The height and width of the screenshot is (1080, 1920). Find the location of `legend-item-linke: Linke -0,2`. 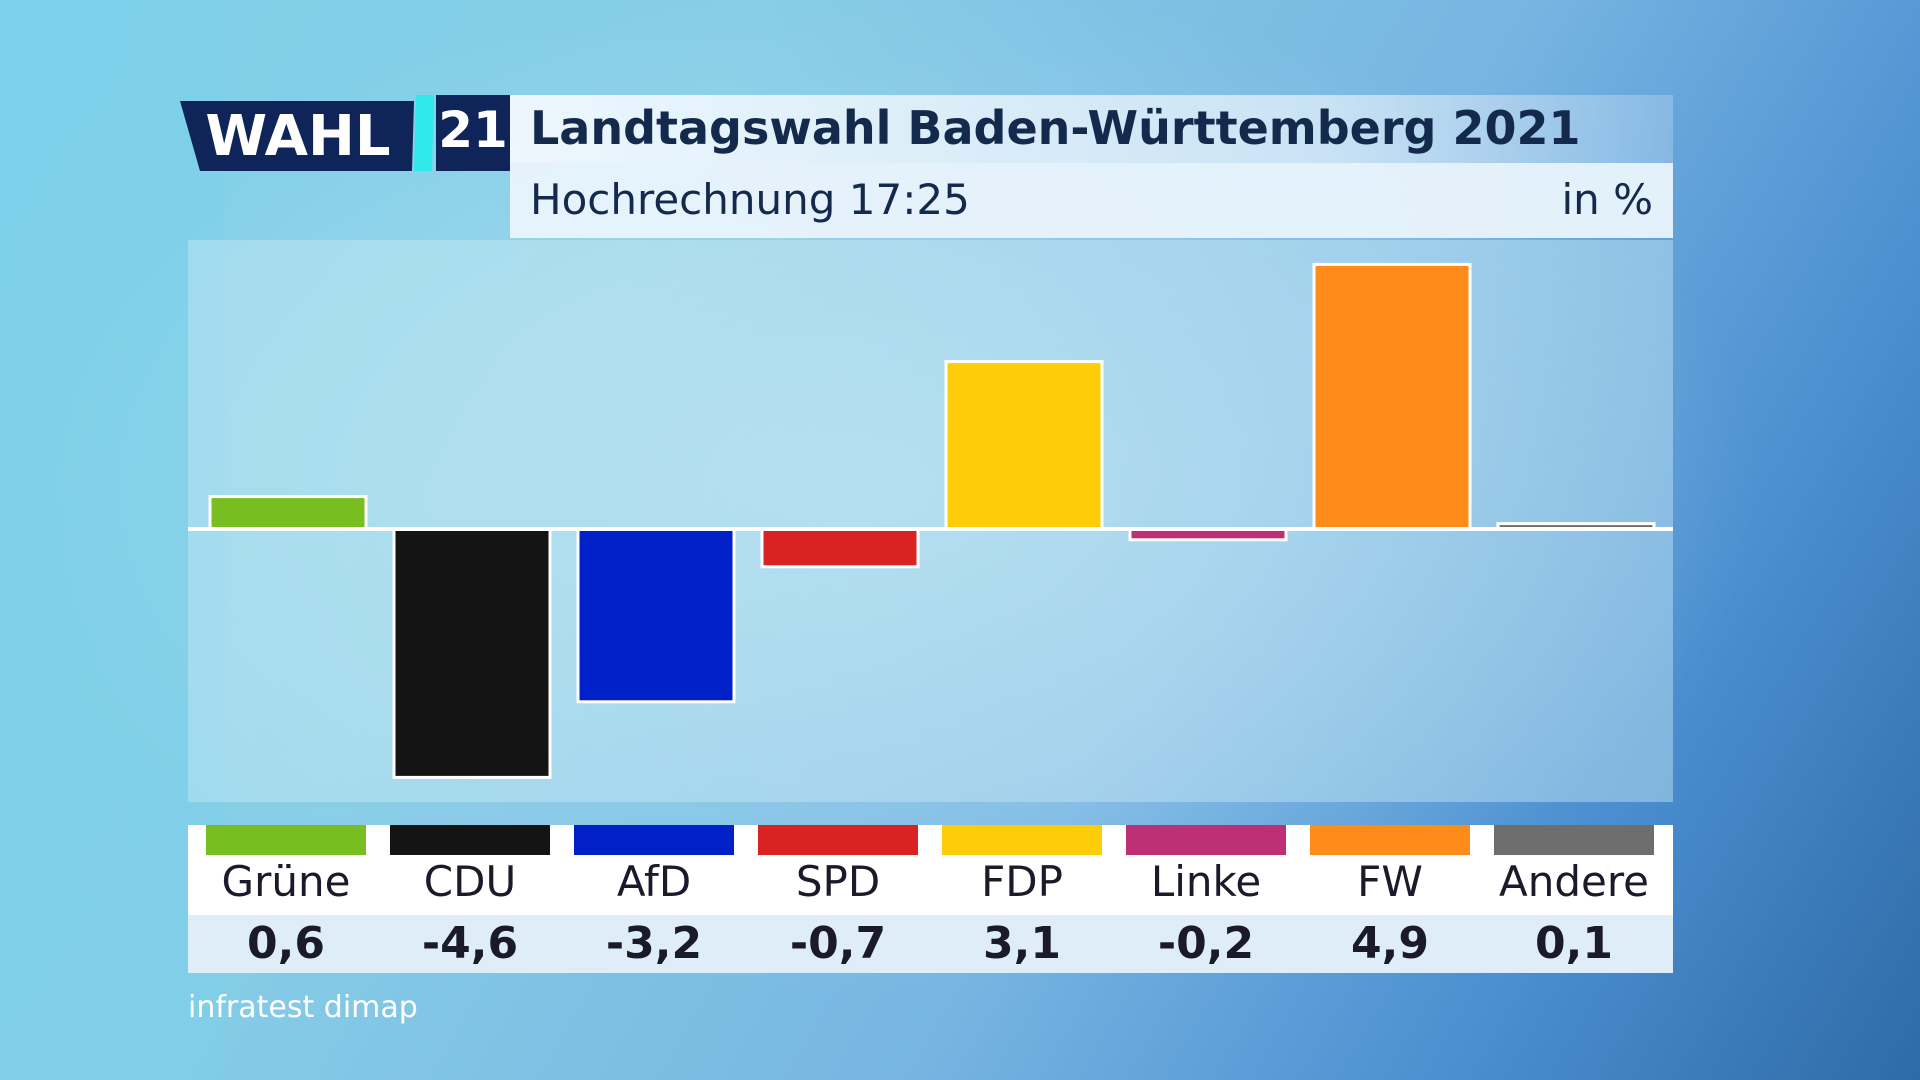

legend-item-linke: Linke -0,2 is located at coordinates (1206, 899).